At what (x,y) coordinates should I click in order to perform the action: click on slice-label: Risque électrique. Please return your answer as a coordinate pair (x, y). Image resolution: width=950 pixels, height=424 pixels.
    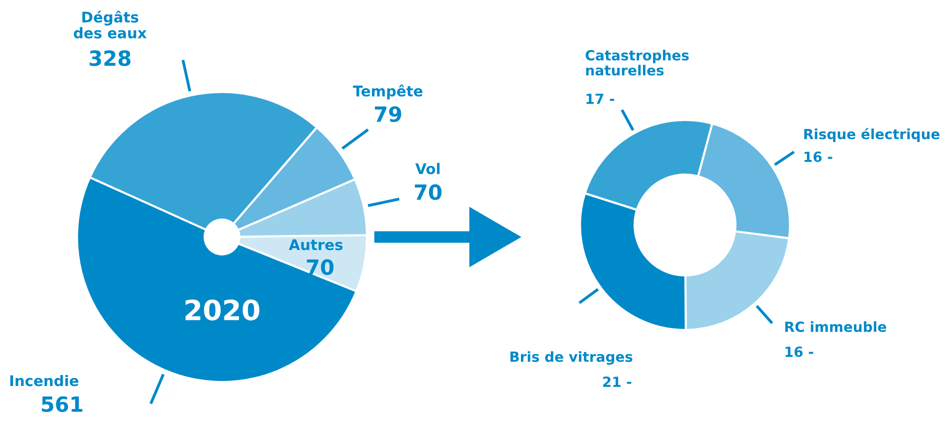
    Looking at the image, I should click on (872, 135).